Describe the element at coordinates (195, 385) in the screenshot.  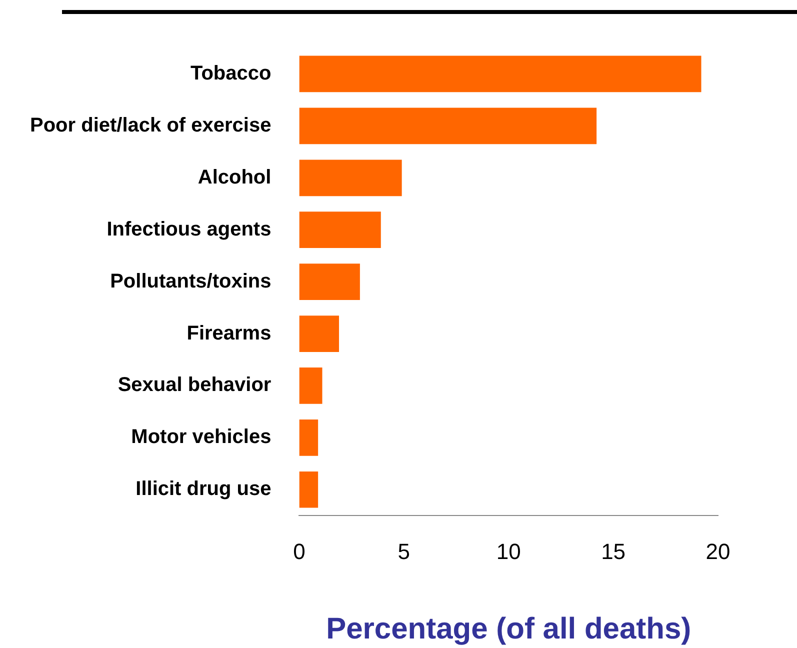
I see `y-tick-label: Sexual behavior` at that location.